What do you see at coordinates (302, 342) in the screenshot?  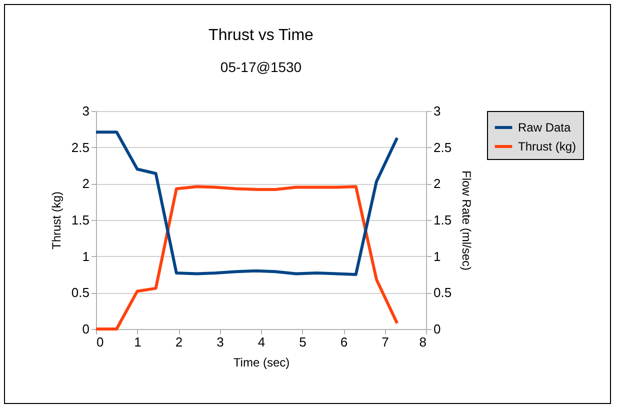 I see `x-tick-label: 5` at bounding box center [302, 342].